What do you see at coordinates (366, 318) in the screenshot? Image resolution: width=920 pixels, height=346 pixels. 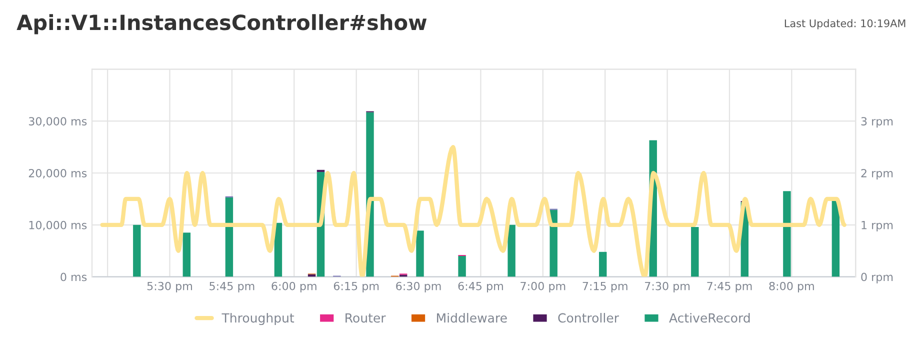 I see `legend-label: Router` at bounding box center [366, 318].